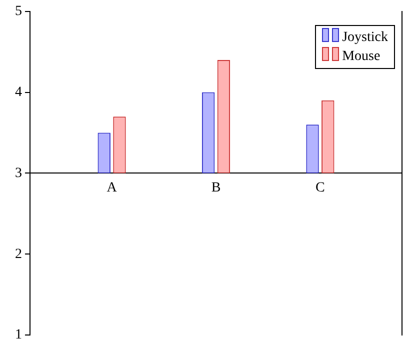 The height and width of the screenshot is (349, 415). What do you see at coordinates (320, 188) in the screenshot?
I see `x-tick-label: C` at bounding box center [320, 188].